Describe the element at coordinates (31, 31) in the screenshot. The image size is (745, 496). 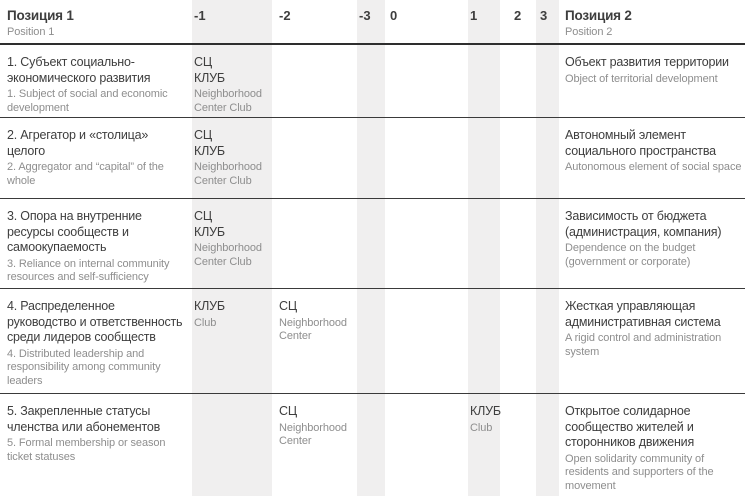
I see `header-position-1-en: Position 1` at that location.